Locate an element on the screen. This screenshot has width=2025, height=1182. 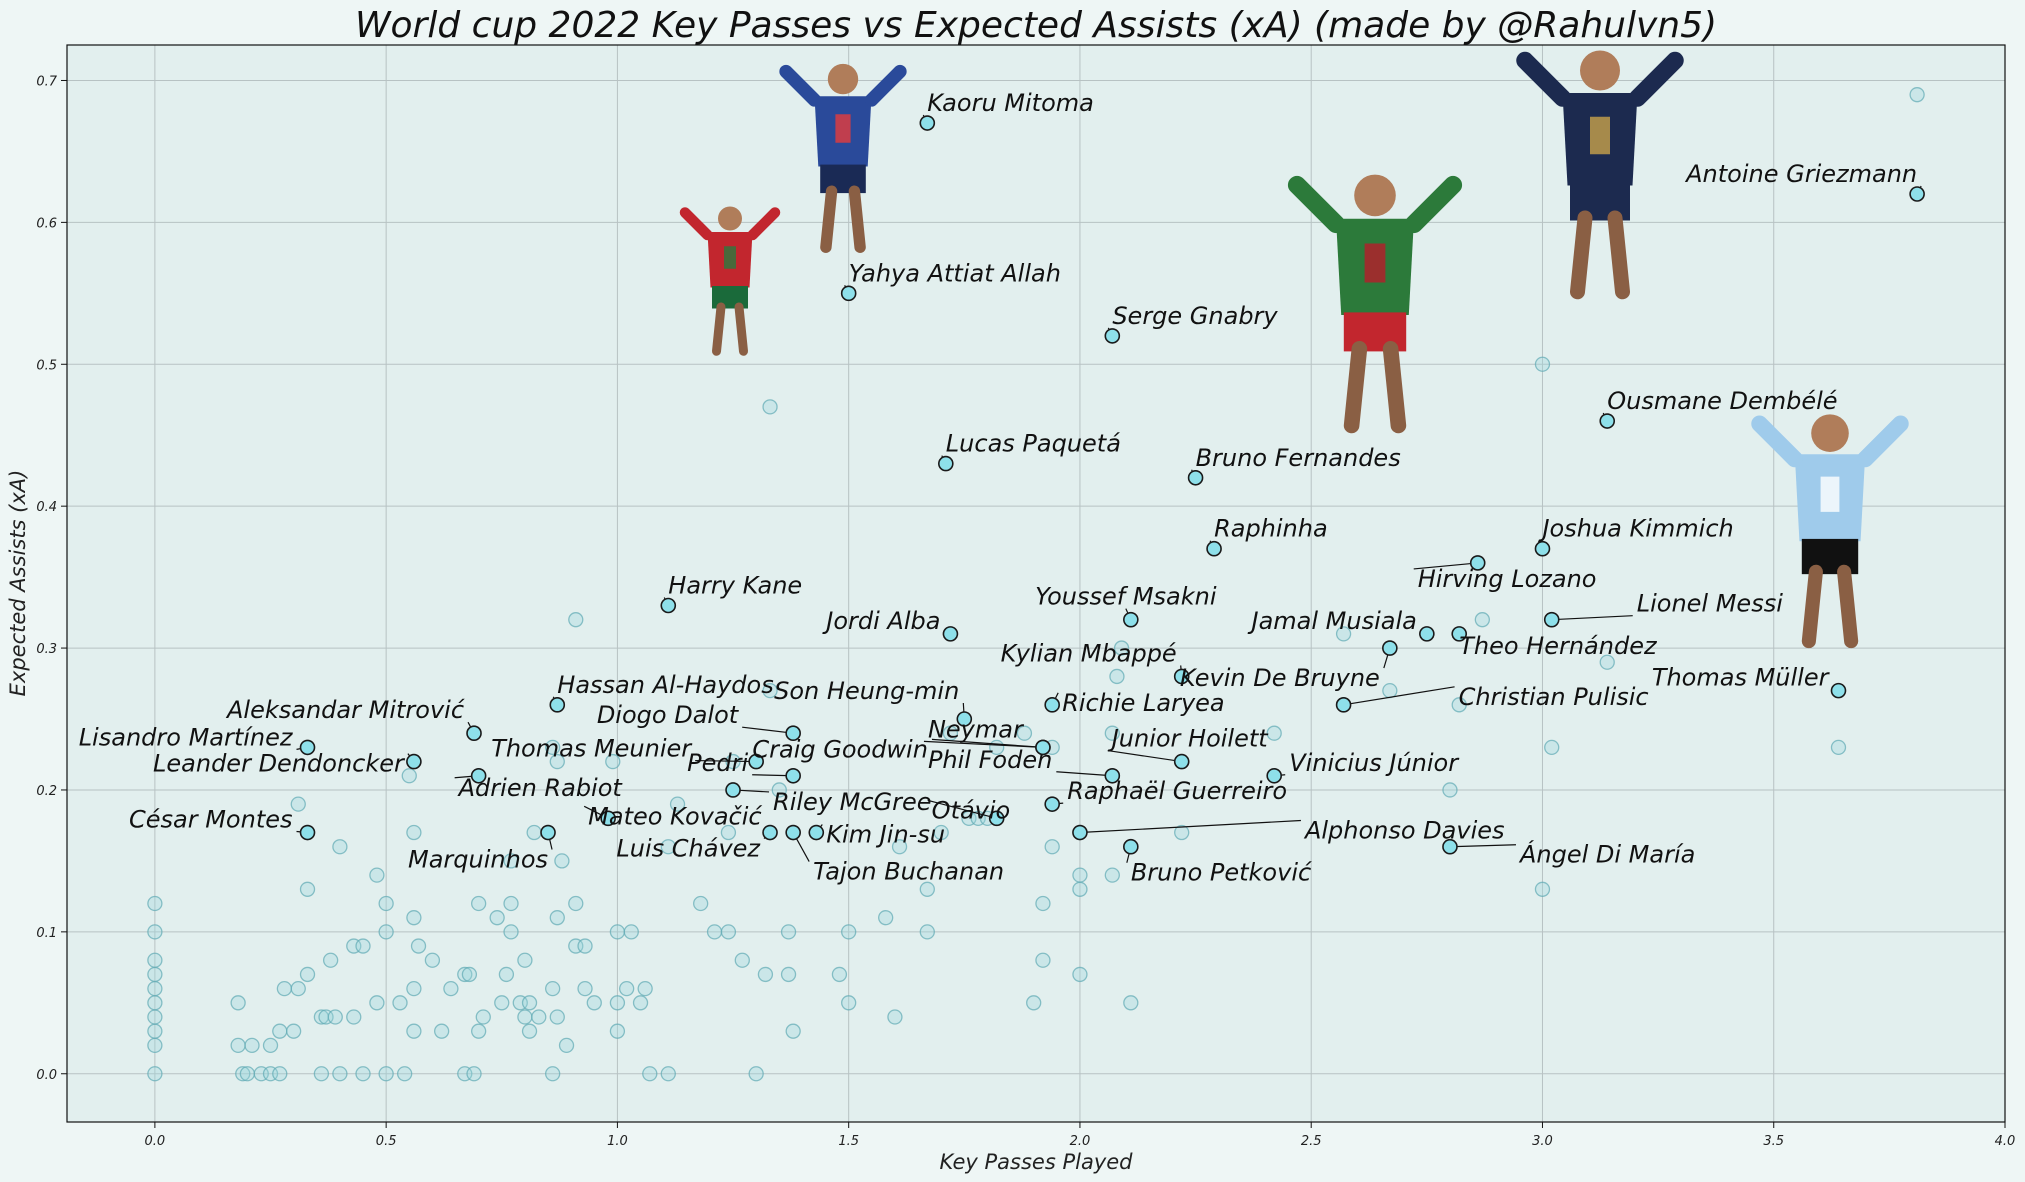
x-tick-label: 1.0 is located at coordinates (617, 1141).